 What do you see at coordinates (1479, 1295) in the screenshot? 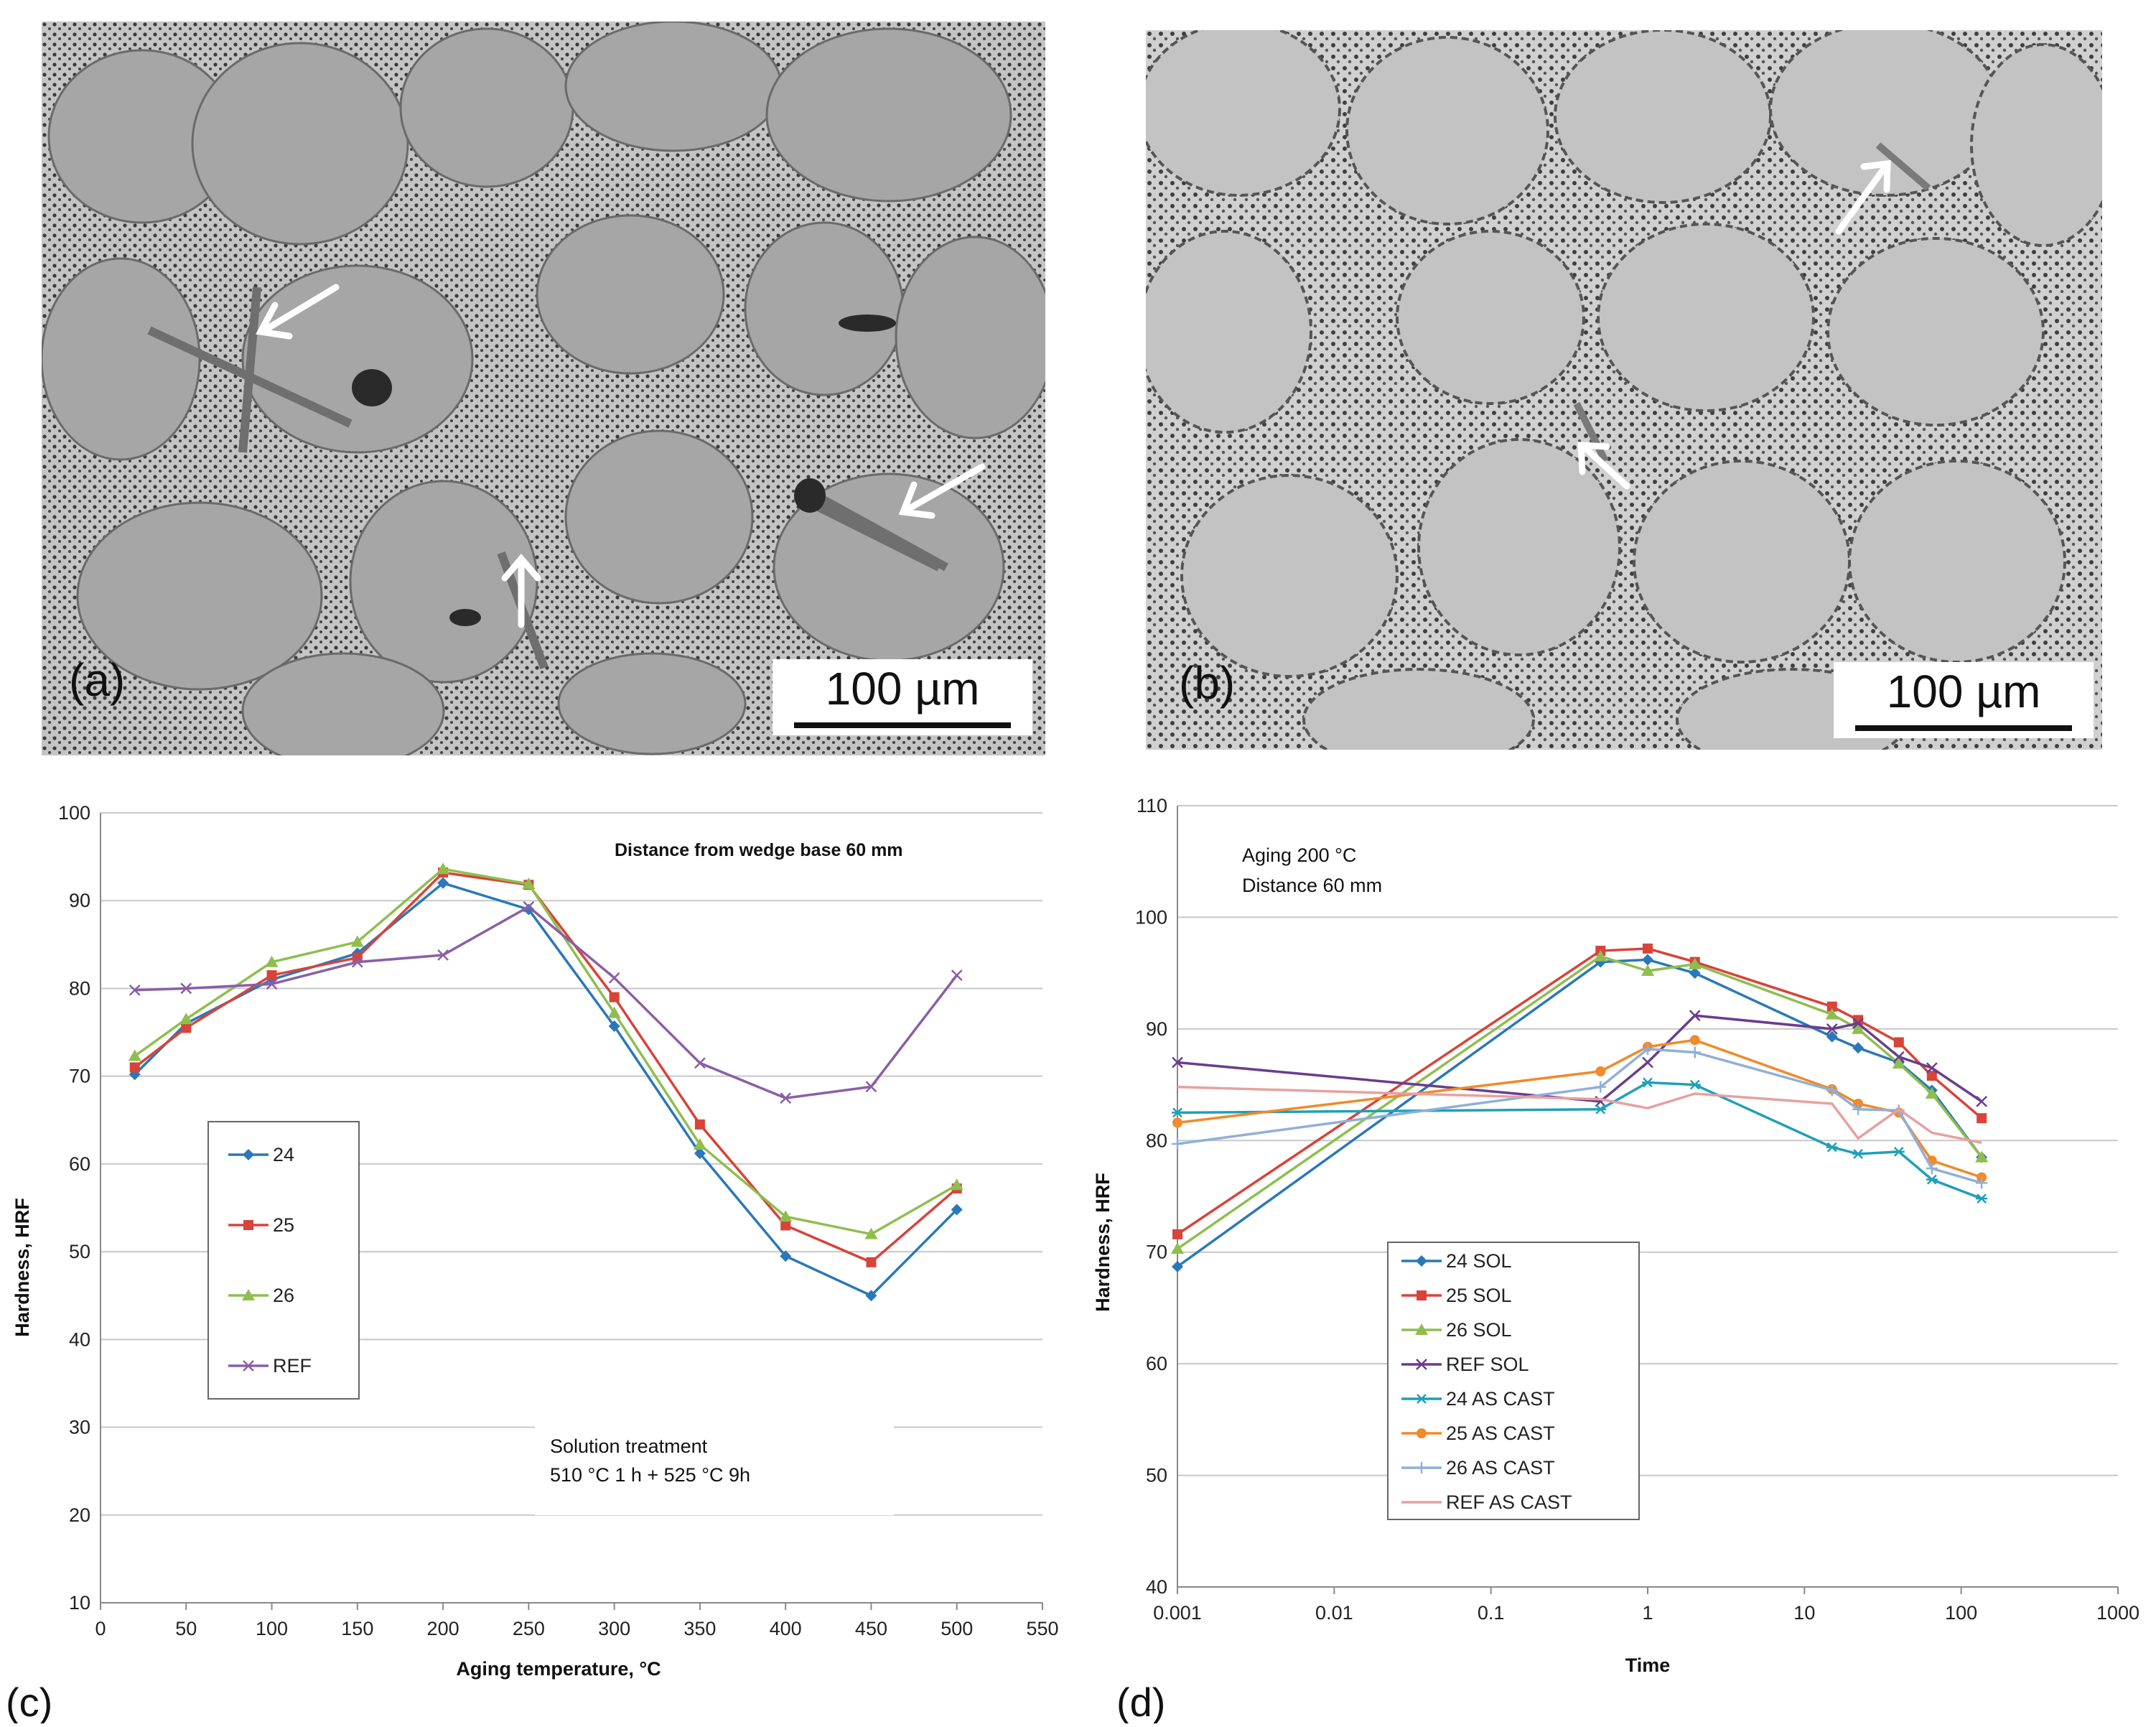
I see `chart-d-legend-label-25-sol: 25 SOL` at bounding box center [1479, 1295].